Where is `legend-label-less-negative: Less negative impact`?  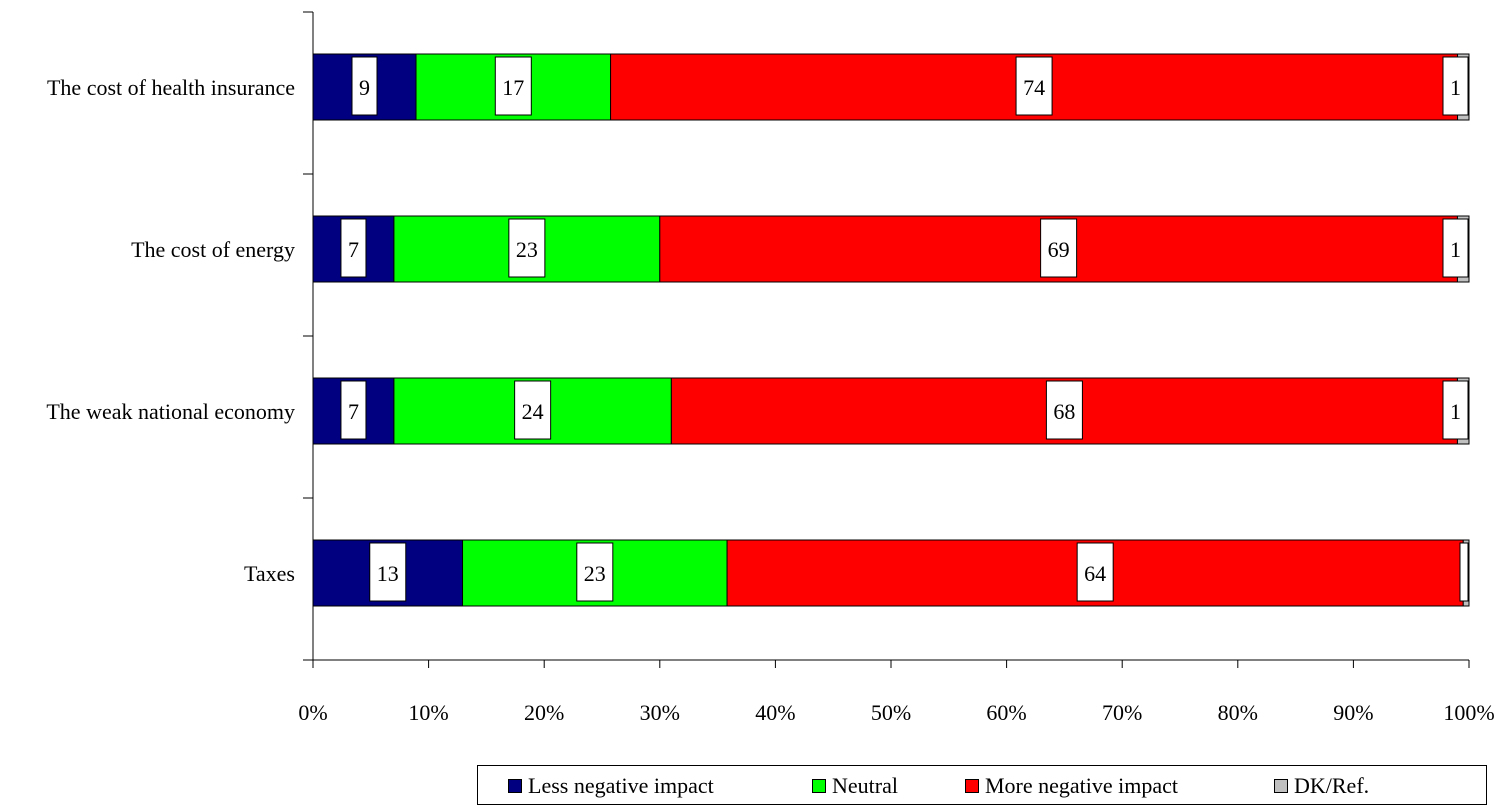
legend-label-less-negative: Less negative impact is located at coordinates (621, 785).